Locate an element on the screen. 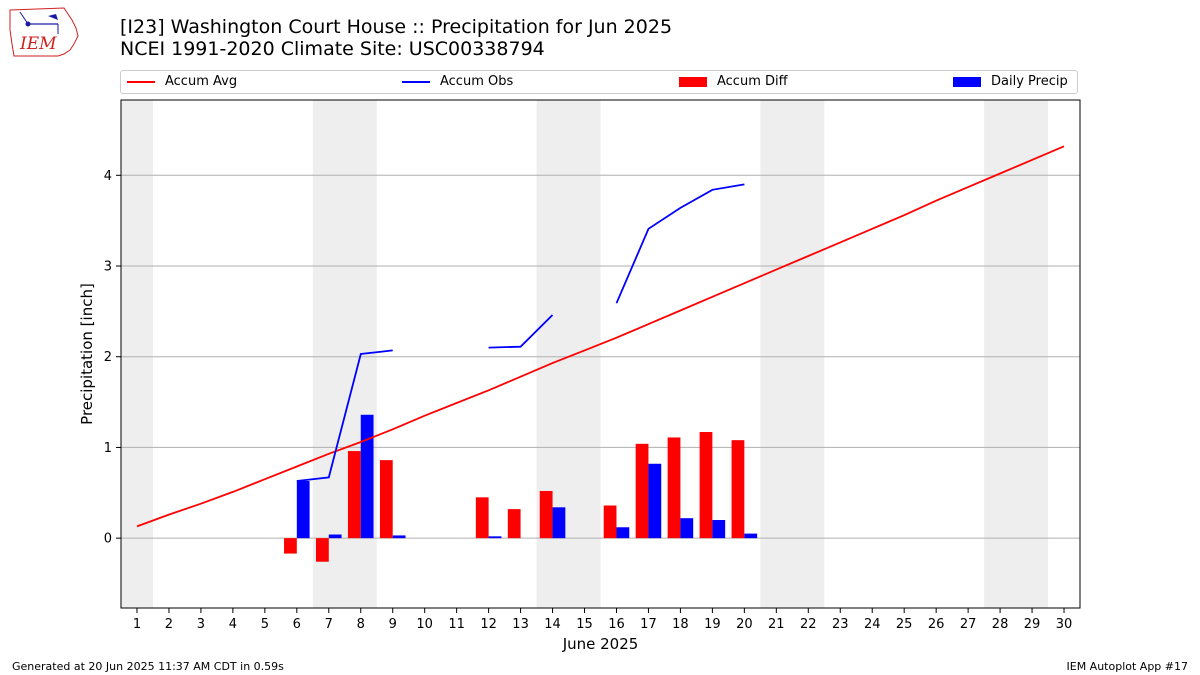  x-tick-label: 4 is located at coordinates (233, 624).